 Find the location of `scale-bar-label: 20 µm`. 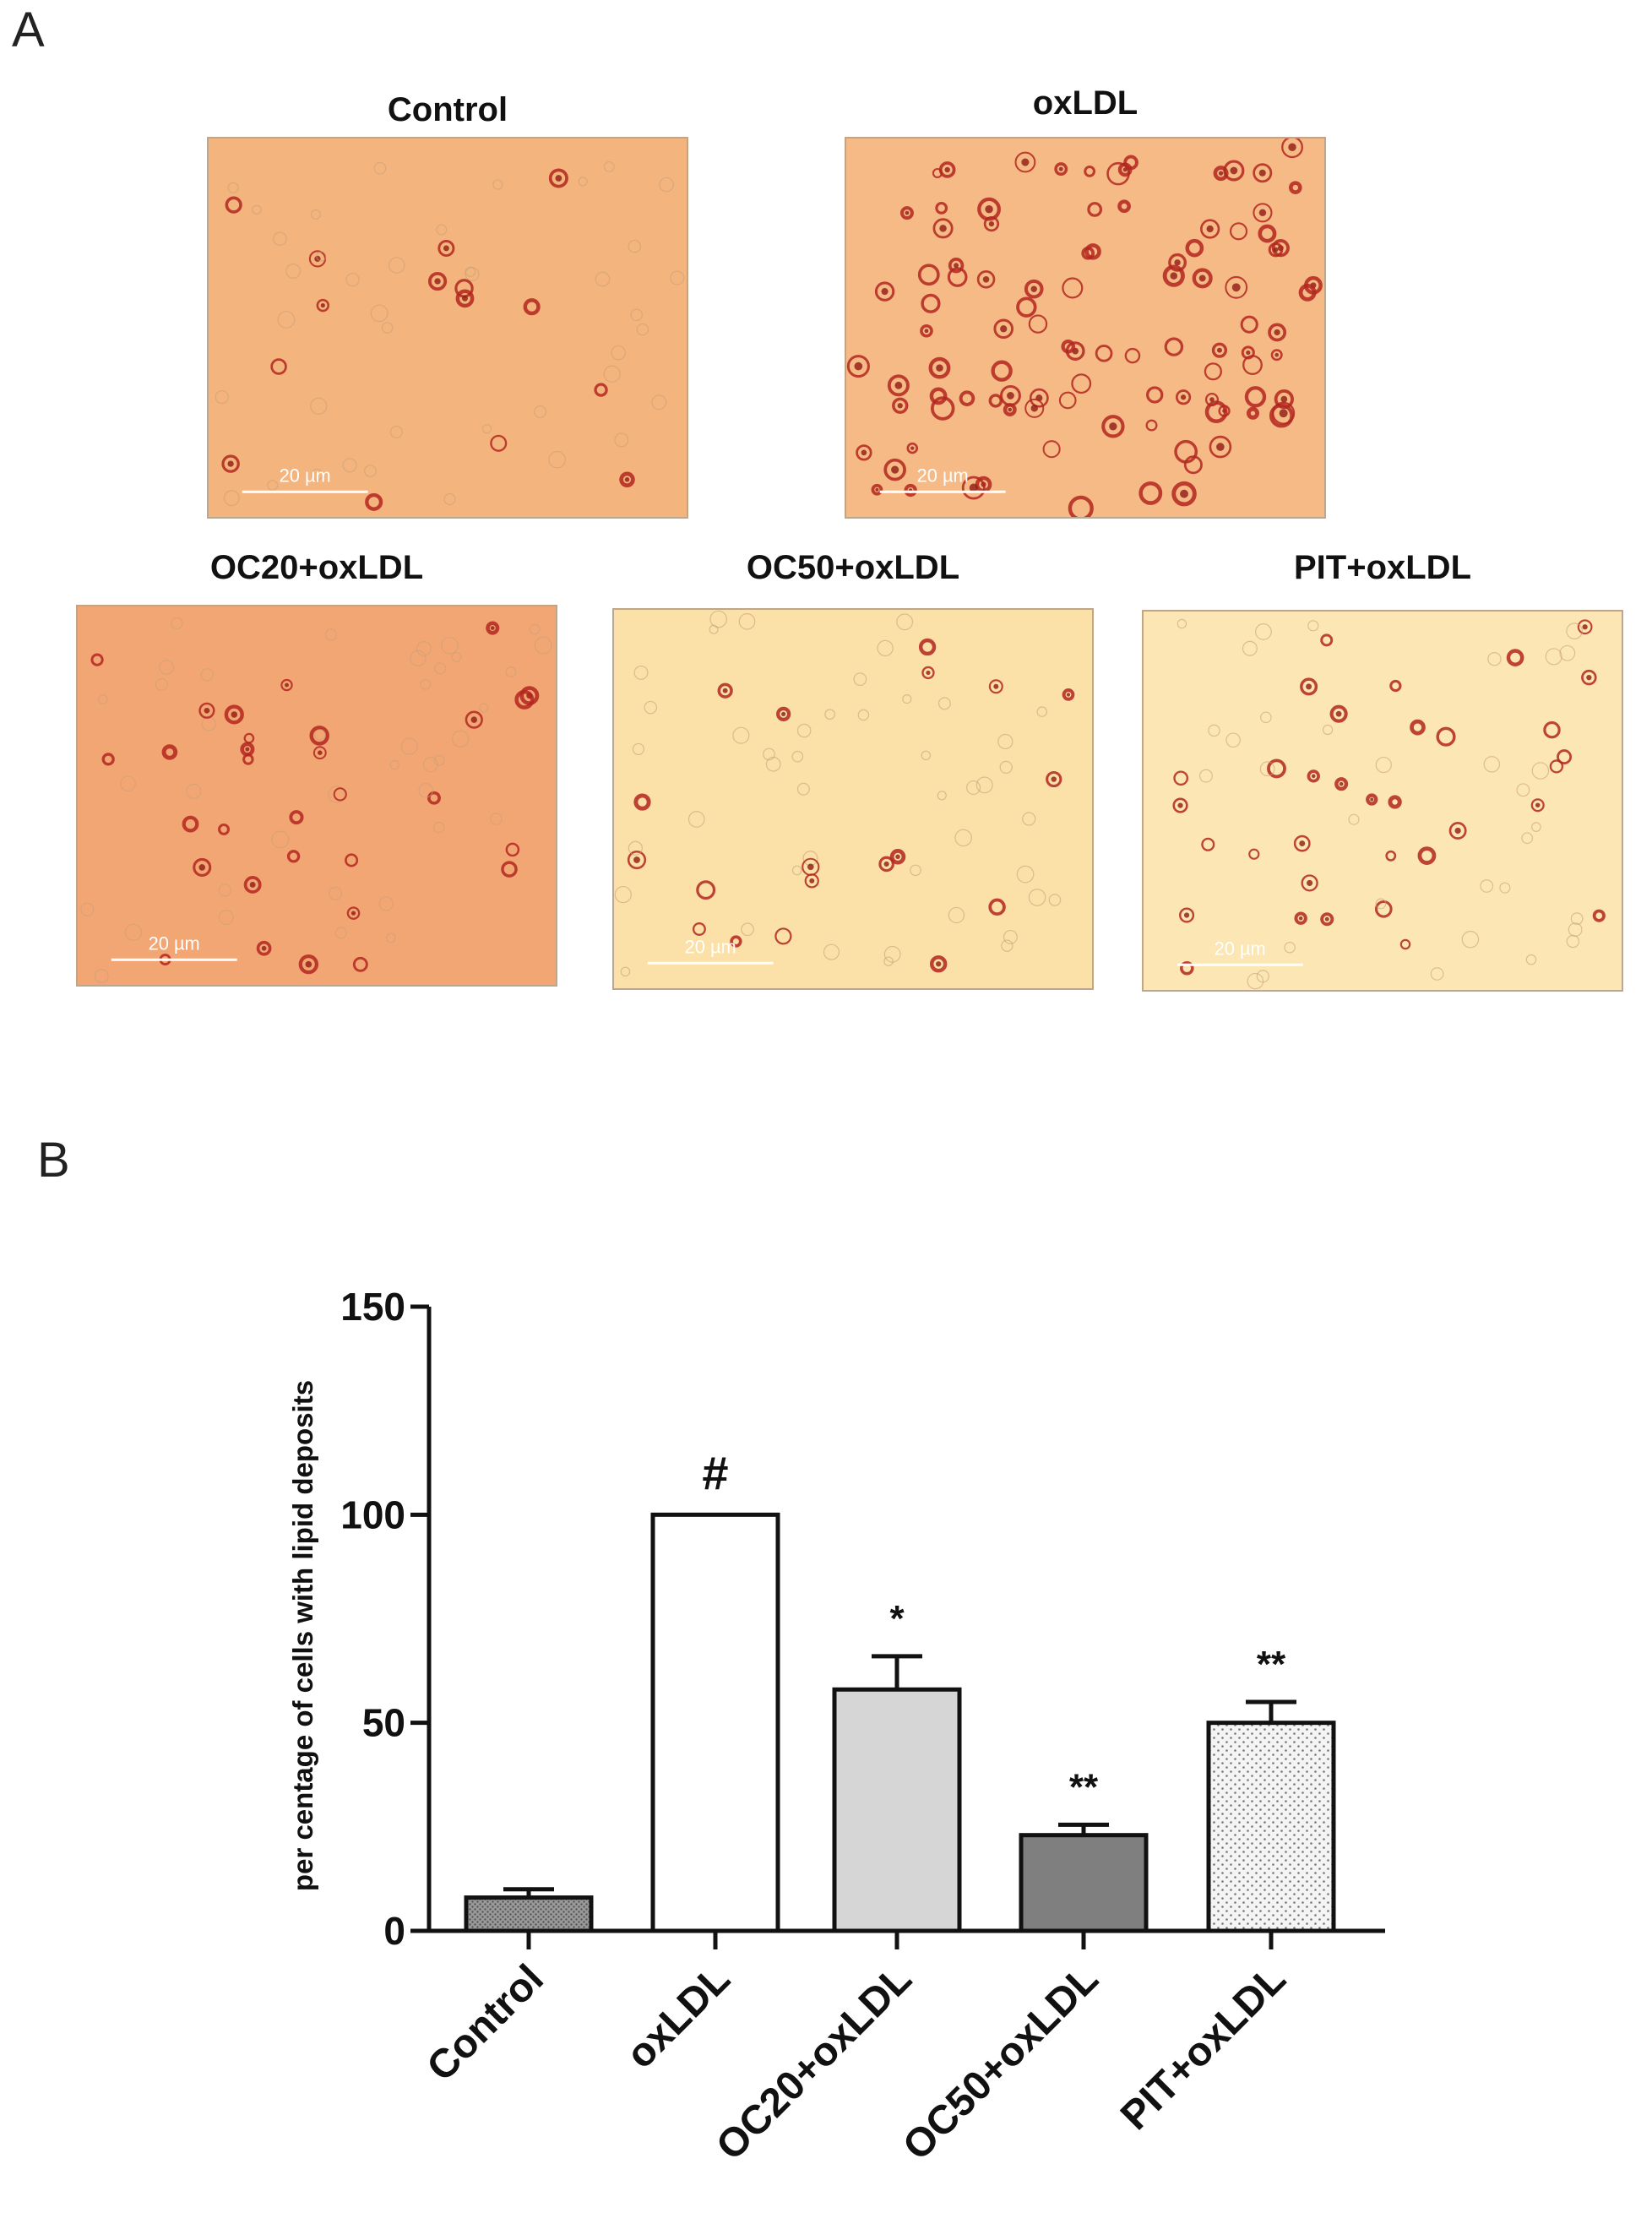

scale-bar-label: 20 µm is located at coordinates (1240, 948).